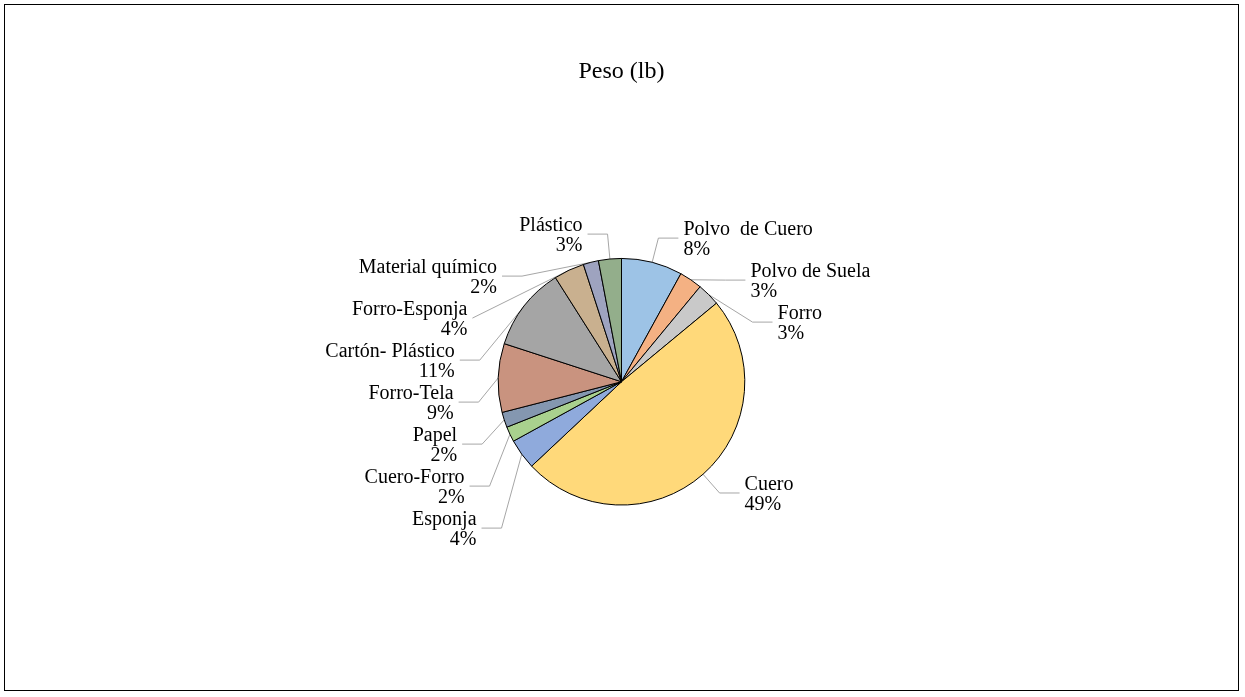 Image resolution: width=1245 pixels, height=697 pixels. What do you see at coordinates (763, 502) in the screenshot?
I see `data-label: 49%` at bounding box center [763, 502].